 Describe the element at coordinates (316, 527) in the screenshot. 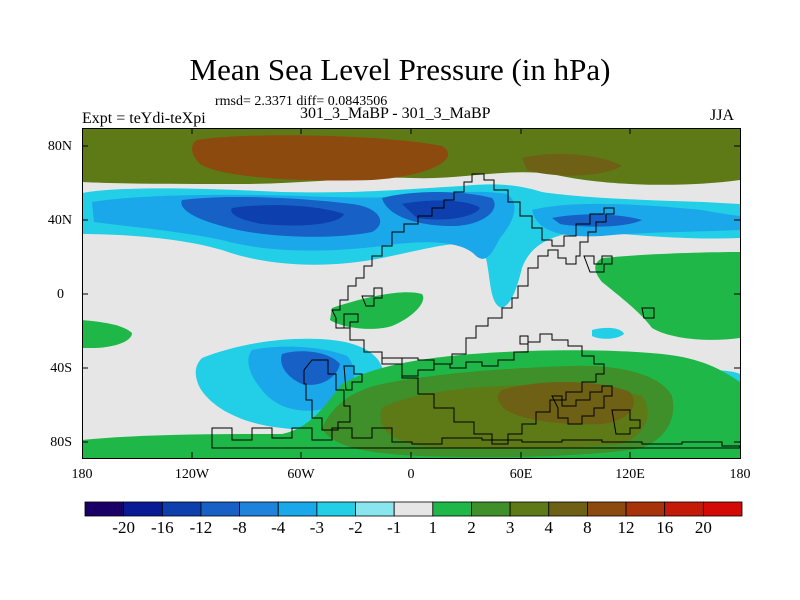

I see `colorbar-label: -3` at that location.